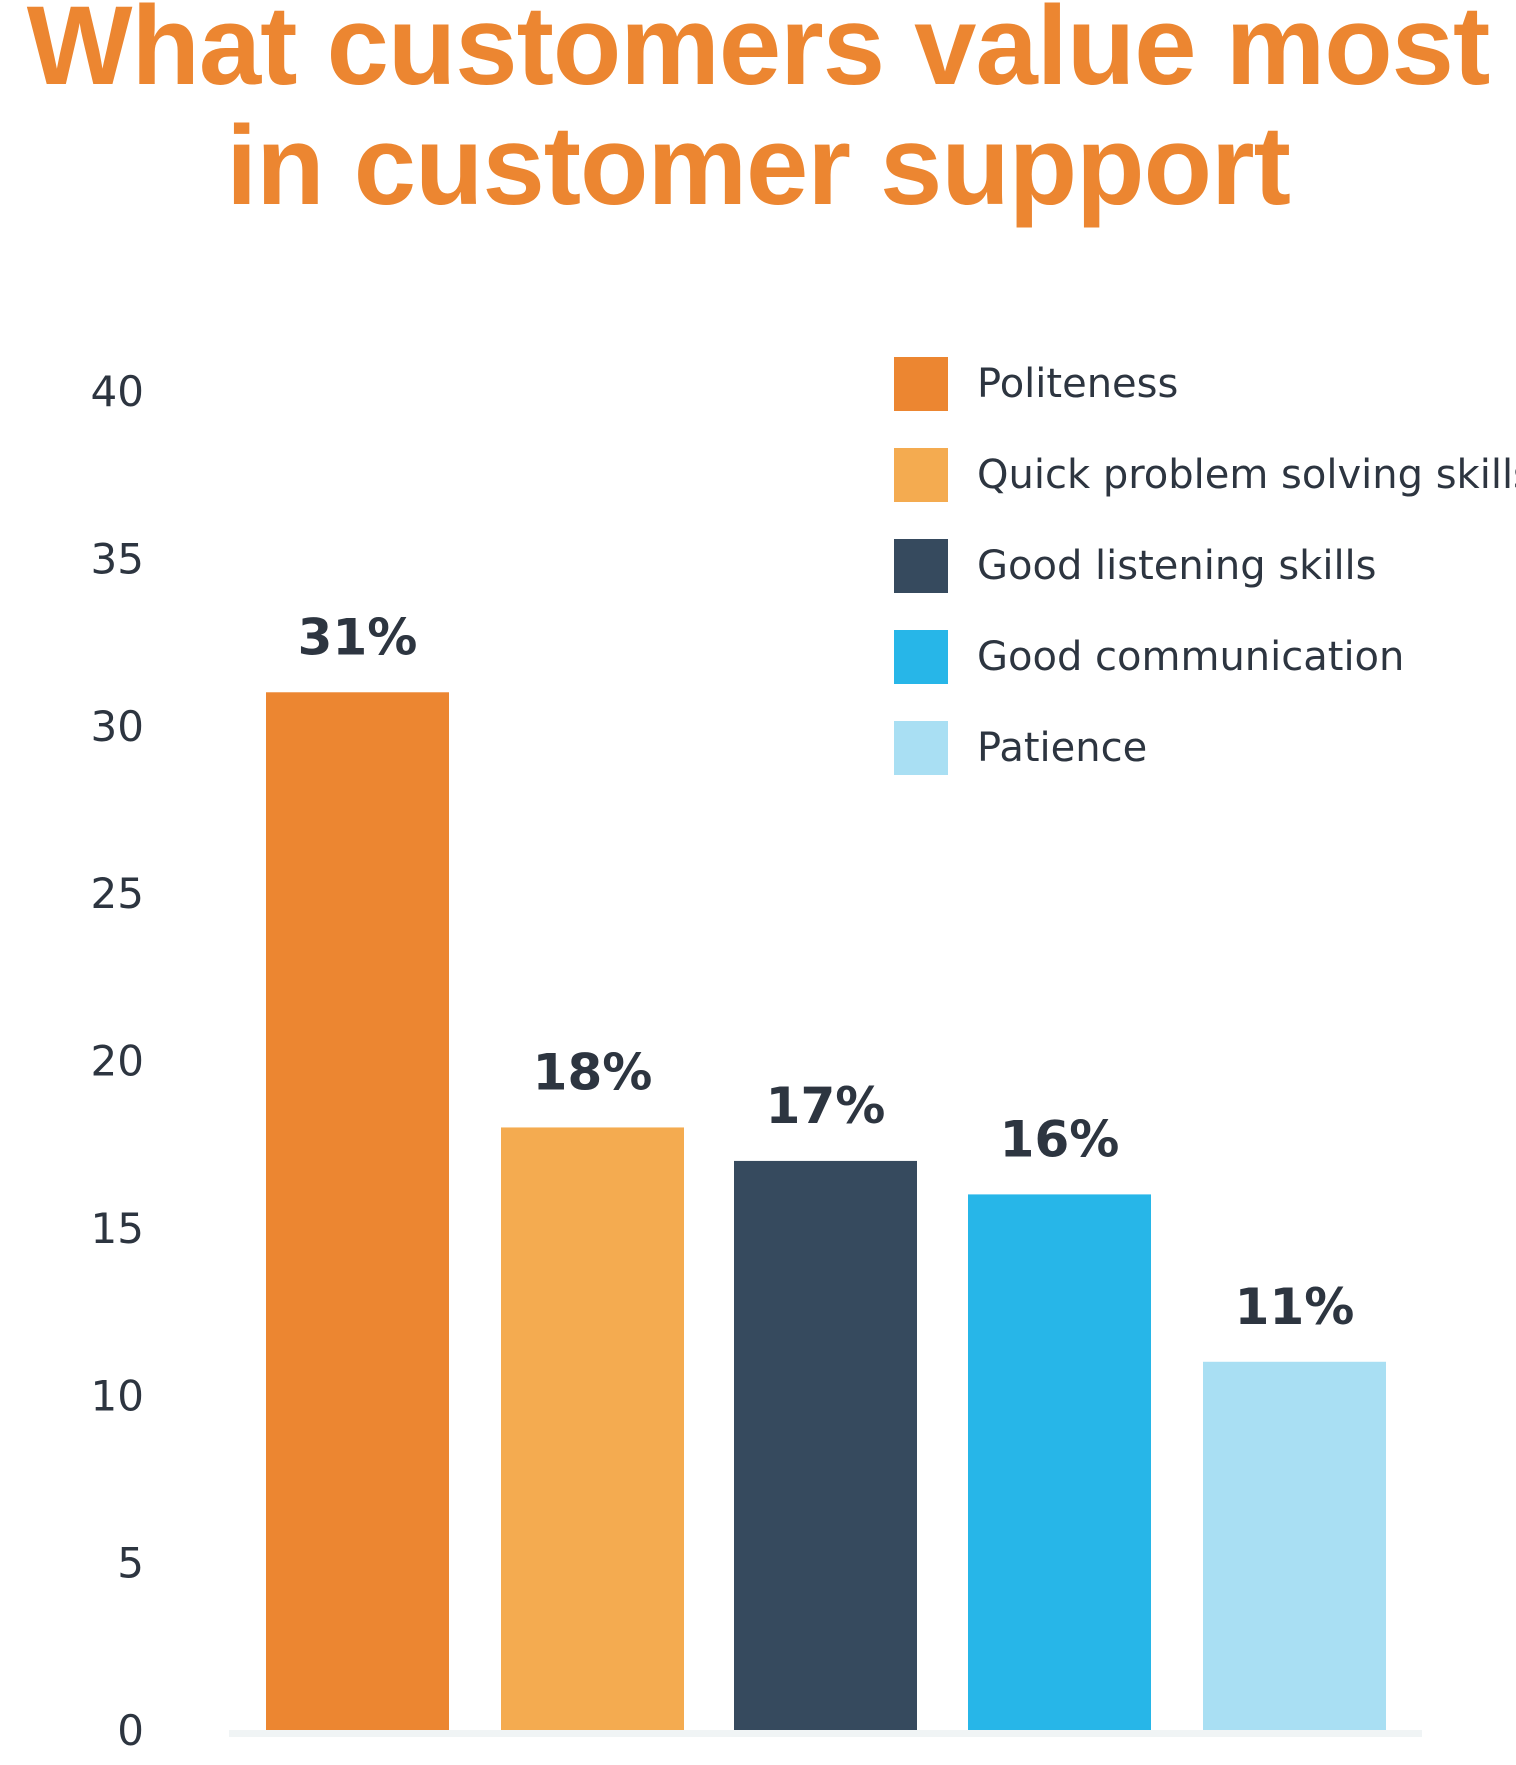 The image size is (1516, 1765). Describe the element at coordinates (1062, 748) in the screenshot. I see `legend-label: Patience` at that location.